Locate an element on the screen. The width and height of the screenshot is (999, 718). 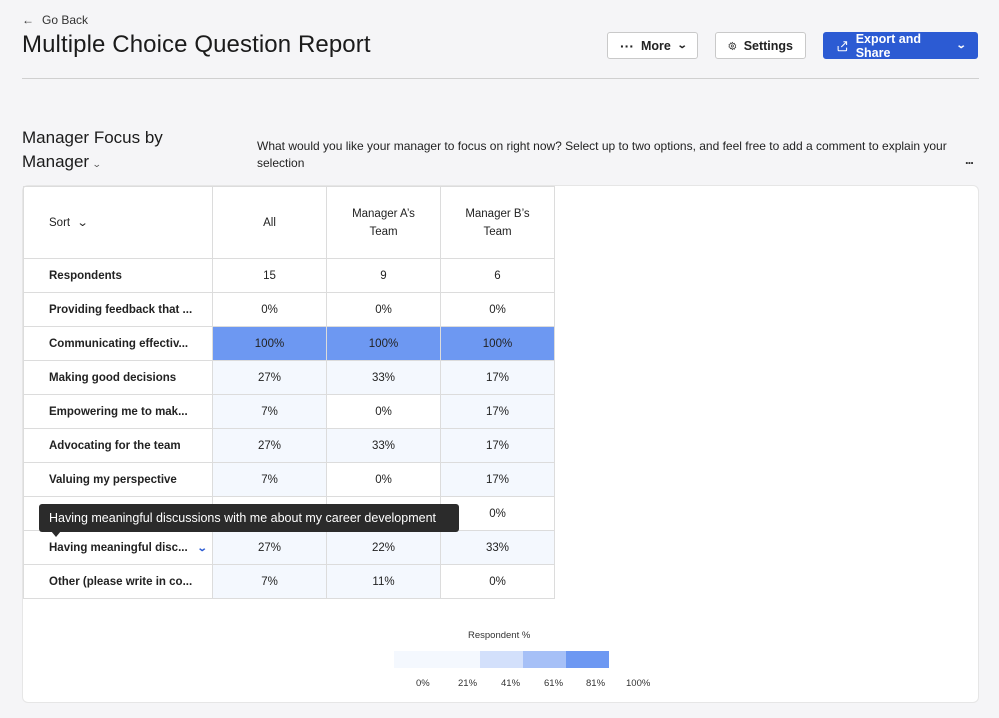
group-by-dropdown: Manager ⌄ is located at coordinates (112, 163).